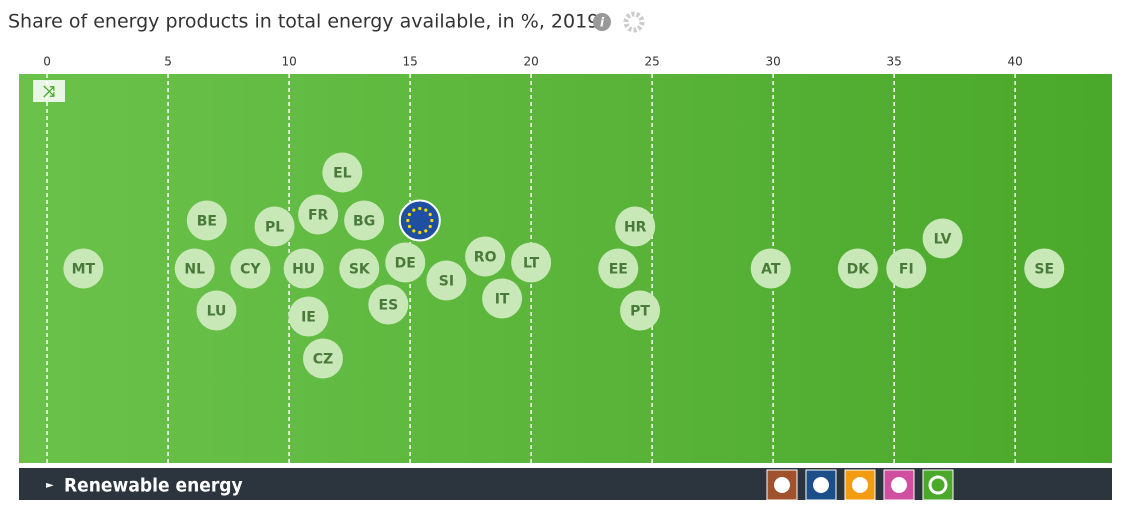 The height and width of the screenshot is (521, 1131). Describe the element at coordinates (419, 220) in the screenshot. I see `eu-marker` at that location.